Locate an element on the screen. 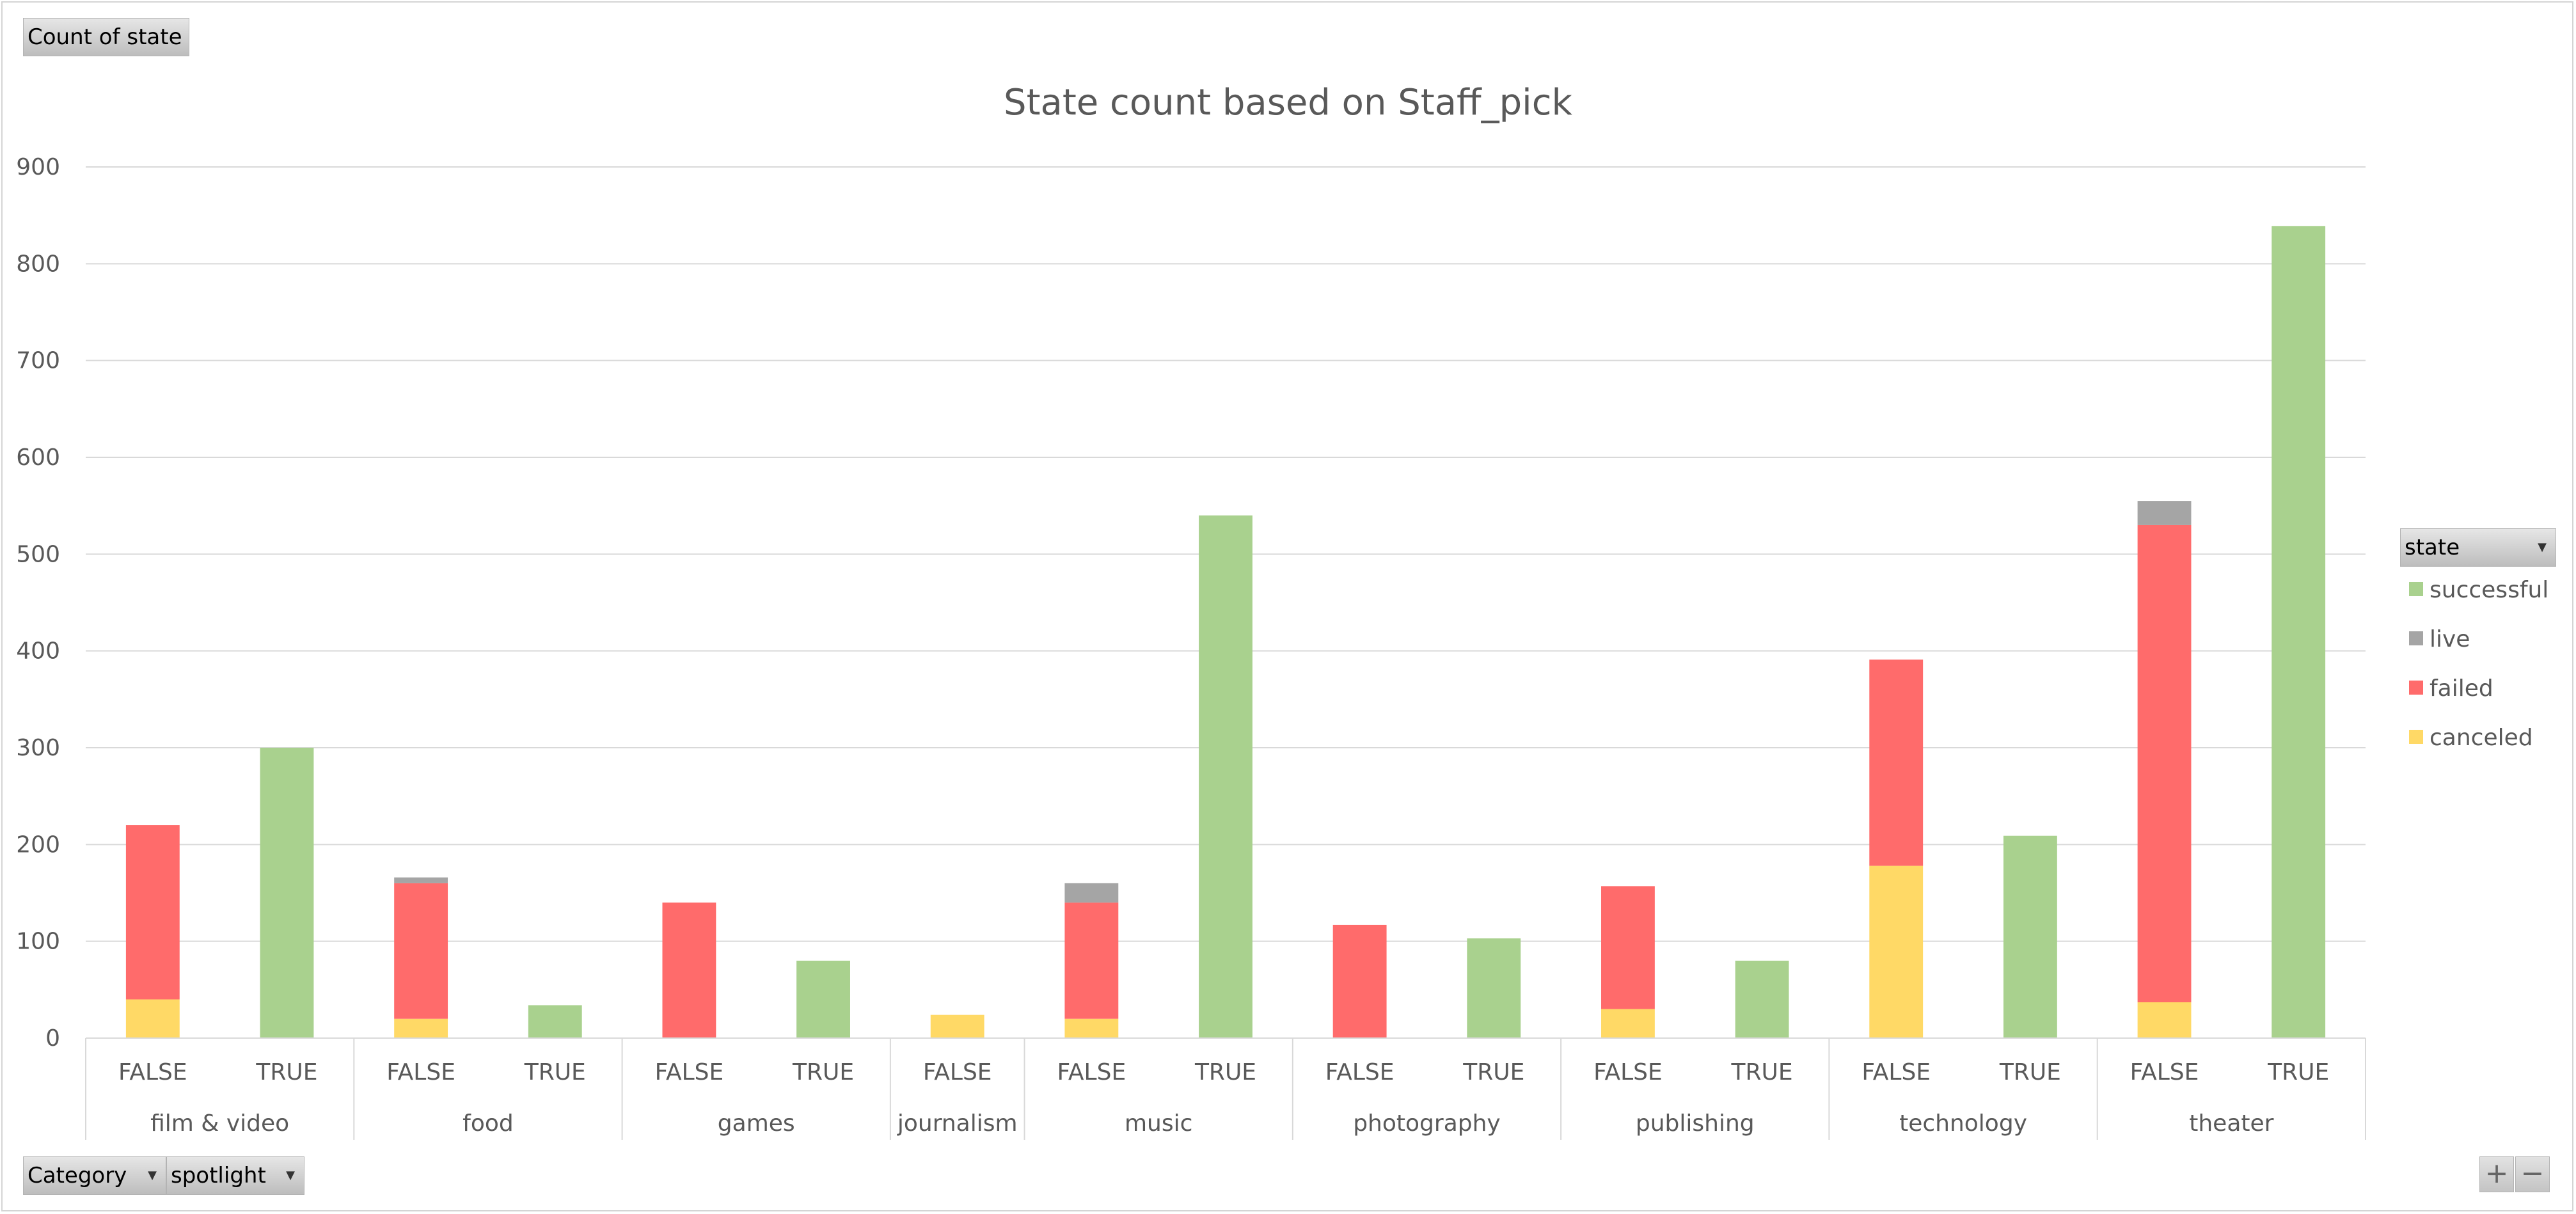 The height and width of the screenshot is (1214, 2576). y-tick-label: 400 is located at coordinates (38, 651).